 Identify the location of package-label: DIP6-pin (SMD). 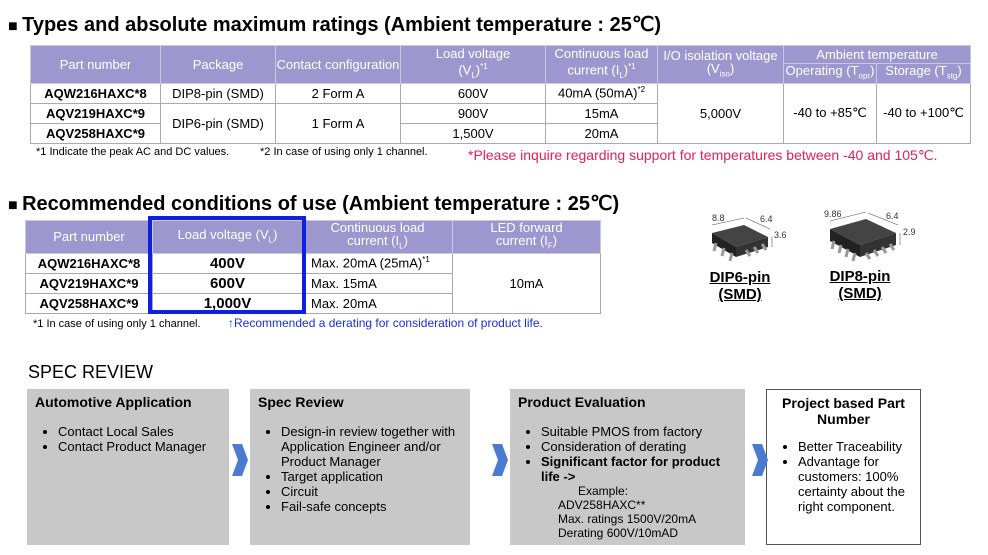
(740, 286).